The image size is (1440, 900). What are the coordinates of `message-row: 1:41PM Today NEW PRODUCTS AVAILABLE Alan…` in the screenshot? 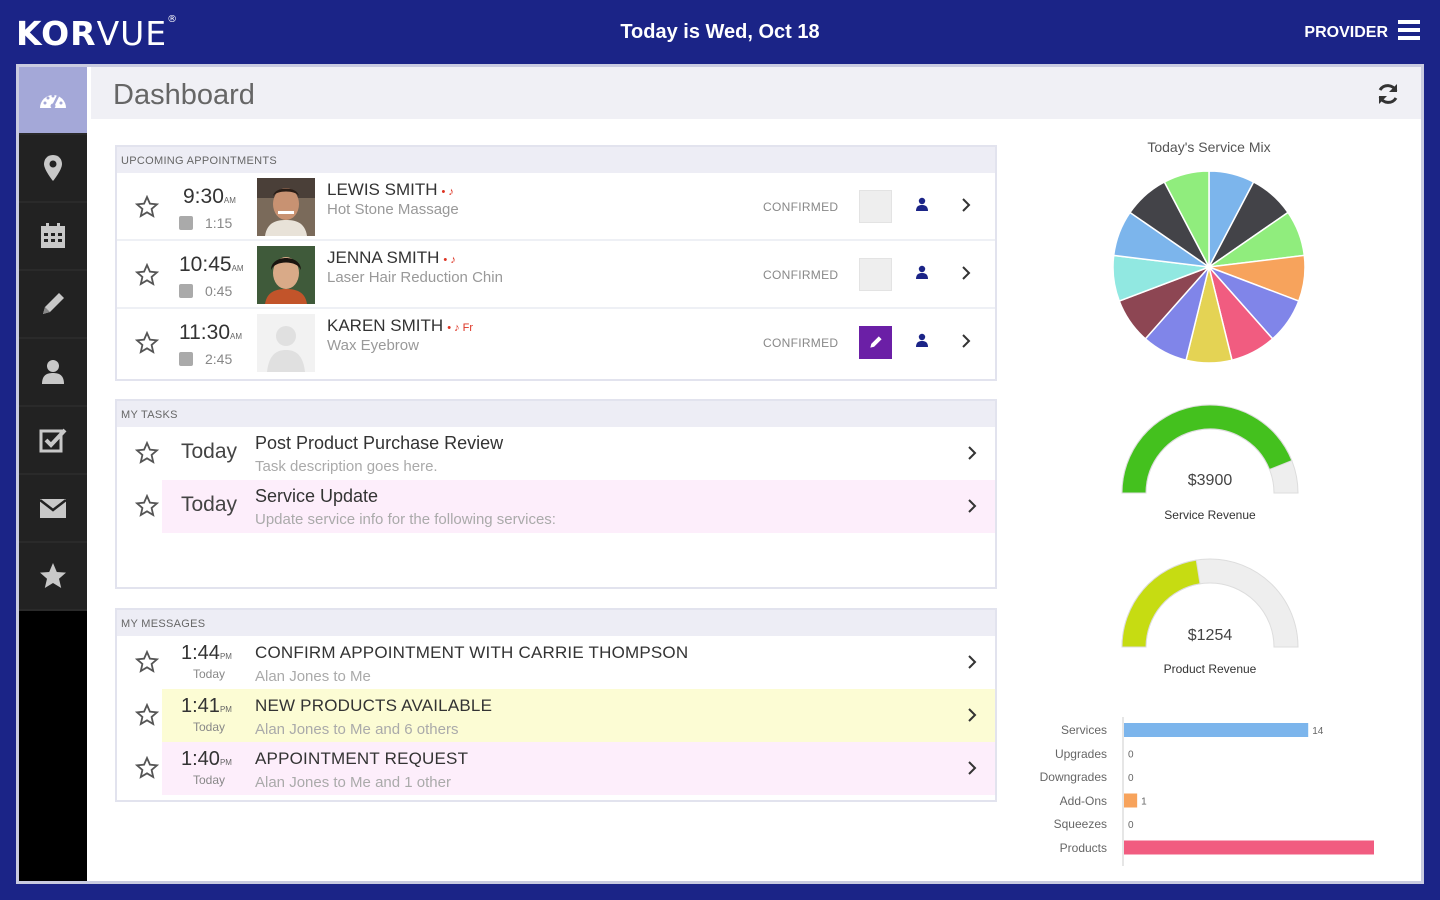 It's located at (556, 715).